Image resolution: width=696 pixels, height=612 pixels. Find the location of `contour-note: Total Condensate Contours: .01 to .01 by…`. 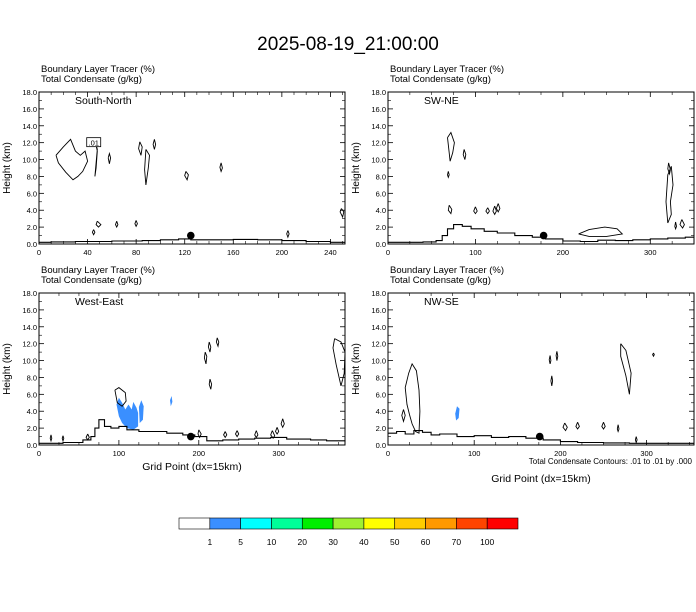

contour-note: Total Condensate Contours: .01 to .01 by… is located at coordinates (611, 461).